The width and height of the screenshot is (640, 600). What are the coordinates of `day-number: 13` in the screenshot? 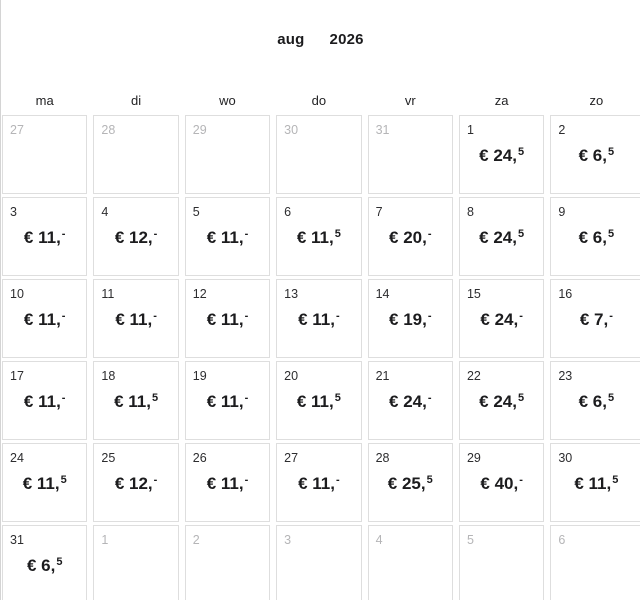 It's located at (291, 294).